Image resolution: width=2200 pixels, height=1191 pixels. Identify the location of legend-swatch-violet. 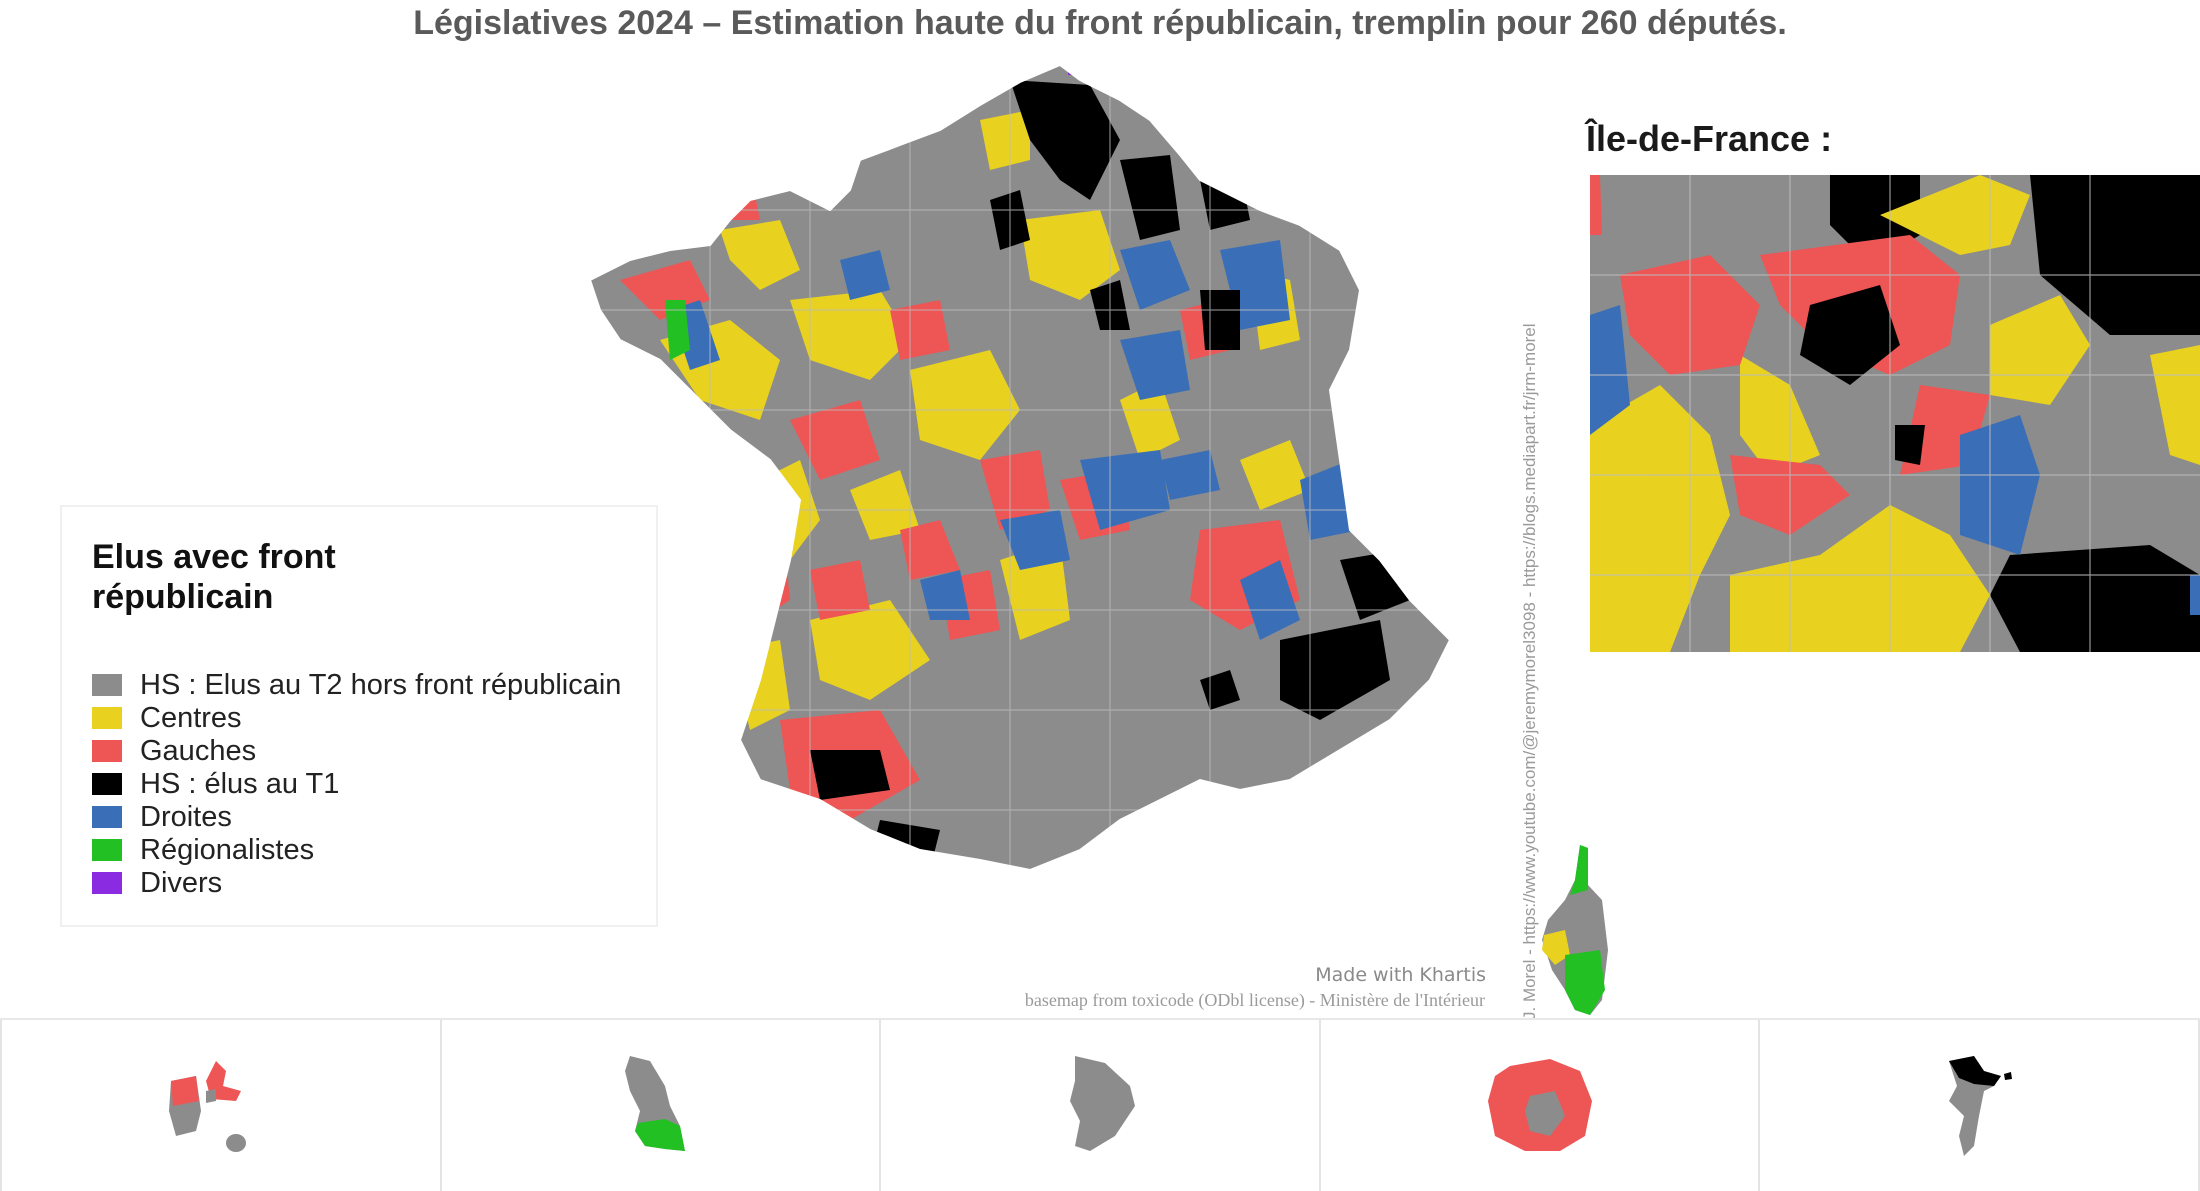
(107, 883).